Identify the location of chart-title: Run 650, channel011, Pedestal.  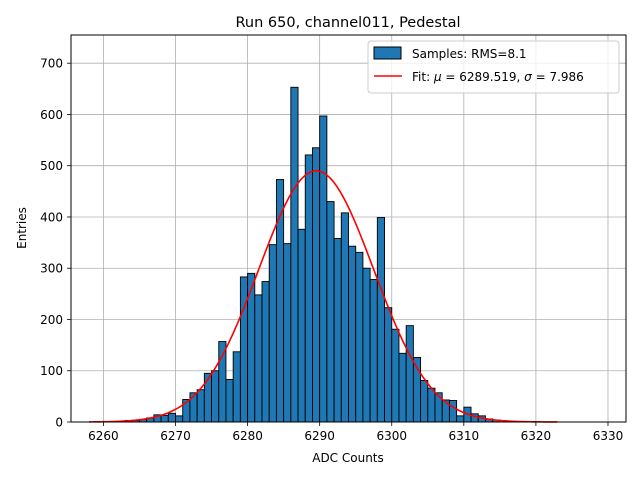
(347, 23).